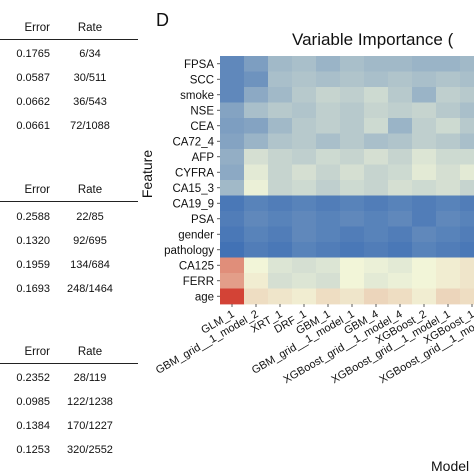 The height and width of the screenshot is (474, 474). What do you see at coordinates (193, 189) in the screenshot?
I see `y-tick-label: CA15_3` at bounding box center [193, 189].